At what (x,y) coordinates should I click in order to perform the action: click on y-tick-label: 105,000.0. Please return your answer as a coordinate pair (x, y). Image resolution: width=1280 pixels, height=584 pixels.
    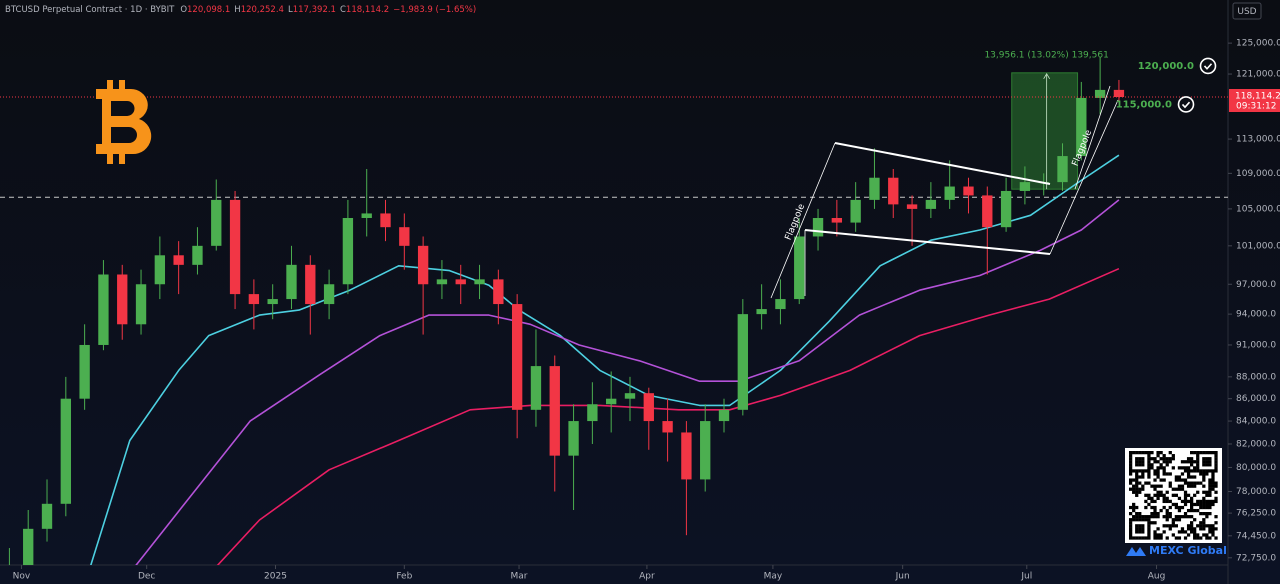
    Looking at the image, I should click on (1258, 209).